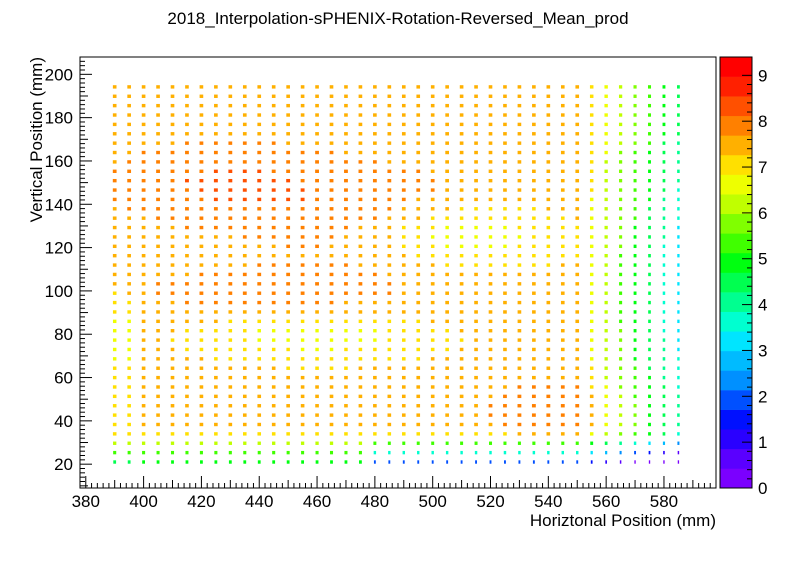  I want to click on color-scale-frame, so click(736, 272).